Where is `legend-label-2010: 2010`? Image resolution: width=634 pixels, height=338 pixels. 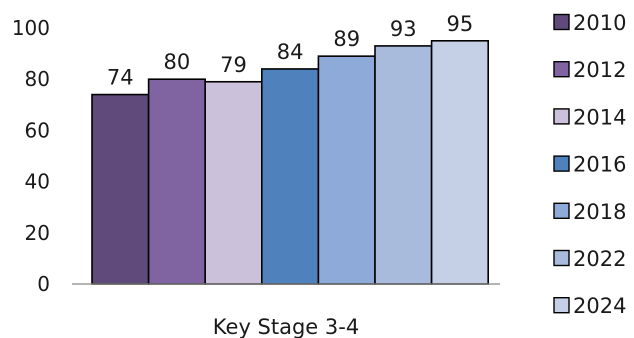 legend-label-2010: 2010 is located at coordinates (599, 23).